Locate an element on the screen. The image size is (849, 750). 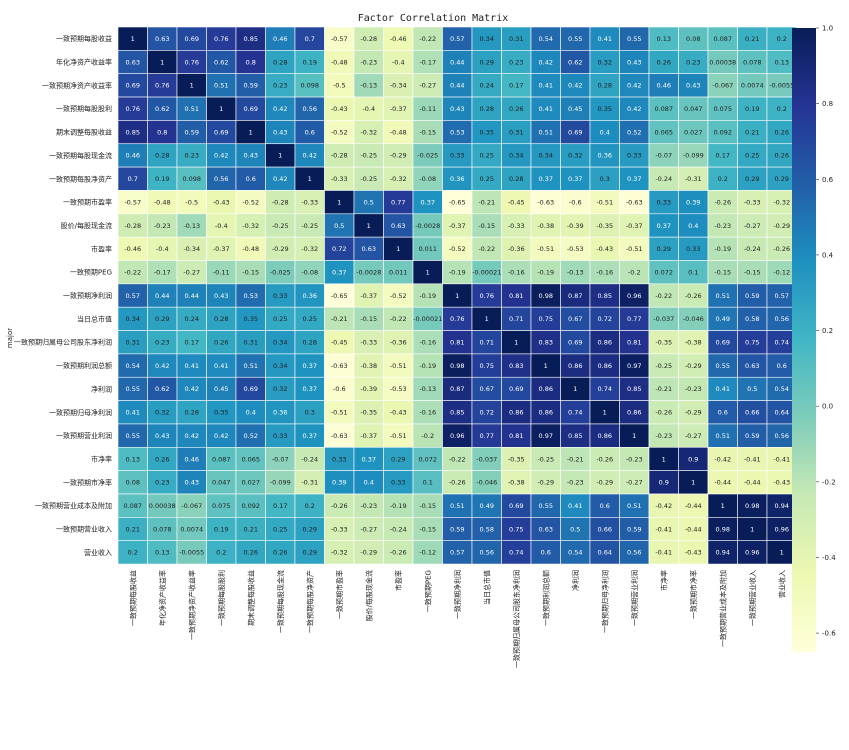
row-tick-label: 一致预期每股股利 is located at coordinates (84, 108).